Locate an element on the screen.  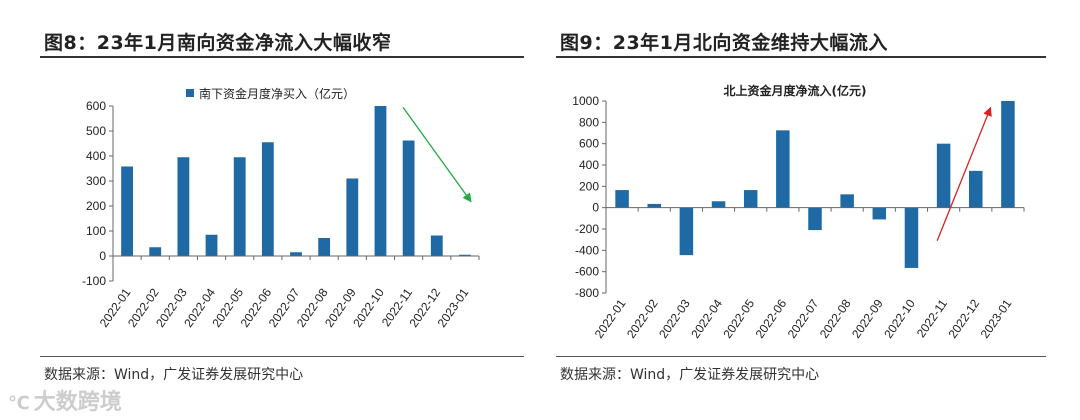
y-tick-label: 800 is located at coordinates (589, 122).